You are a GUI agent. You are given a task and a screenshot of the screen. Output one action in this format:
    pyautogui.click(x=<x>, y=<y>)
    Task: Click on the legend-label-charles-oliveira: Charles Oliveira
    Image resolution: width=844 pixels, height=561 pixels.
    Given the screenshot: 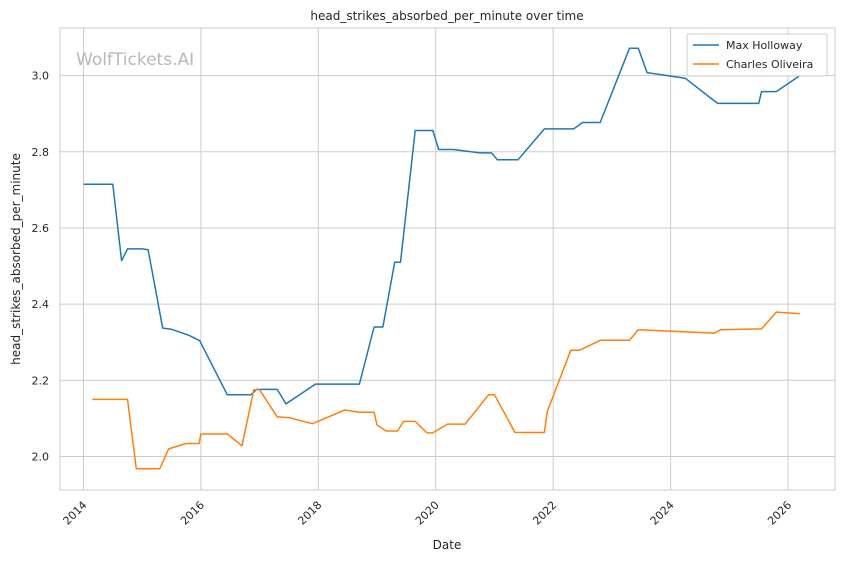 What is the action you would take?
    pyautogui.click(x=769, y=64)
    